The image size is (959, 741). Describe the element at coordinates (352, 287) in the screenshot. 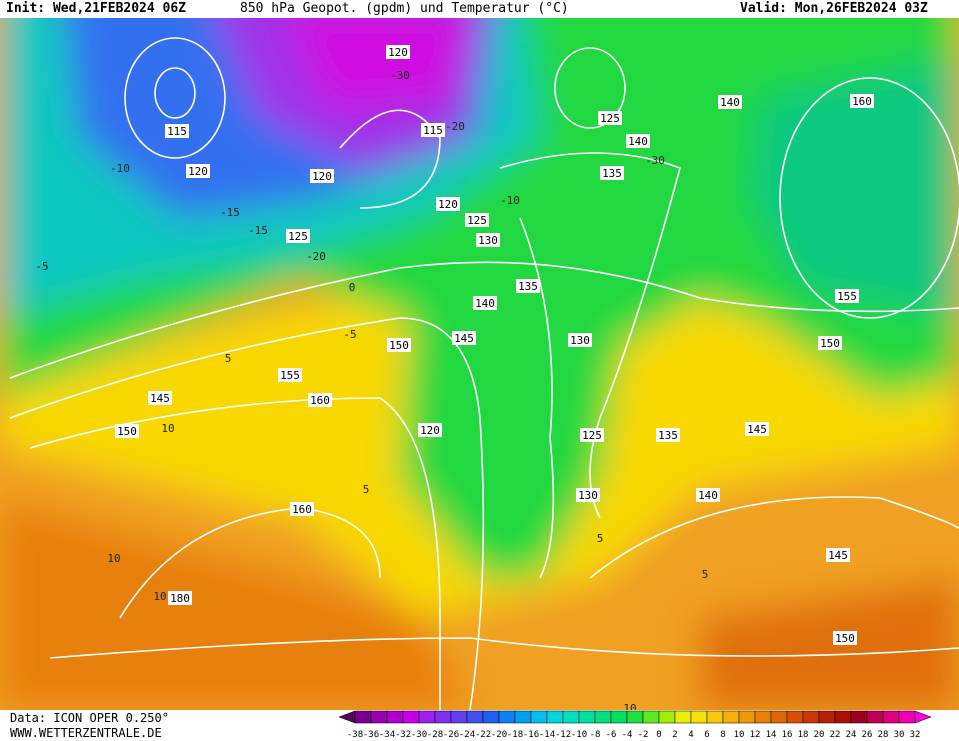

I see `temperature-label: 0` at that location.